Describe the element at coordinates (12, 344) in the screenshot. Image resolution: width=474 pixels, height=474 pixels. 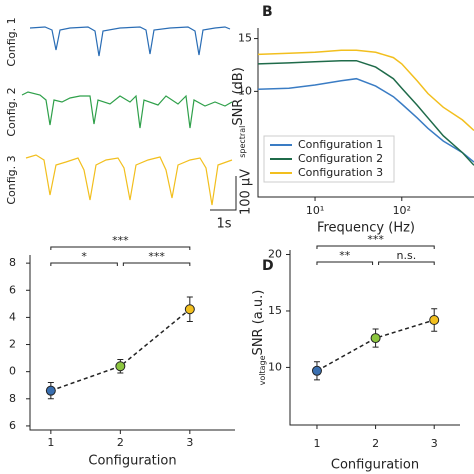
I see `y-tick-label: 2` at that location.